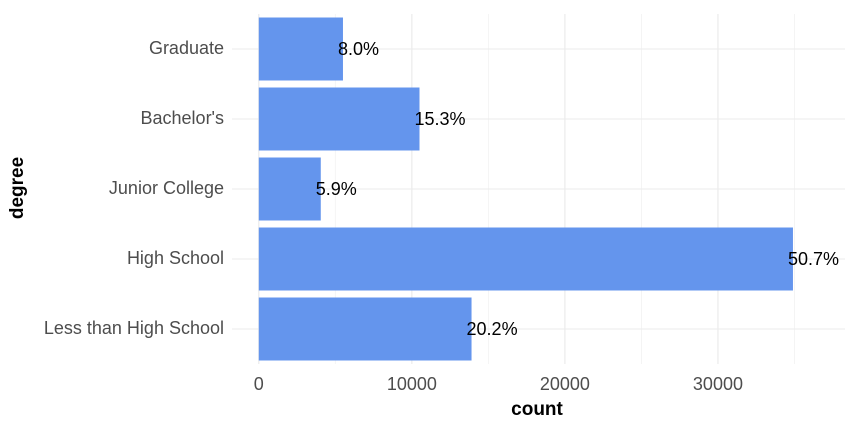 Image resolution: width=850 pixels, height=428 pixels. I want to click on y-axis-title: degree, so click(17, 188).